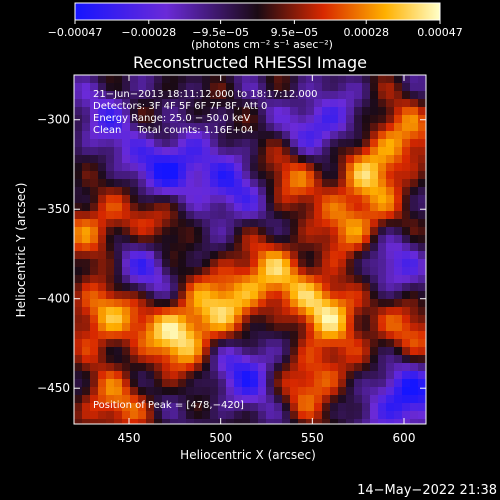 Image resolution: width=500 pixels, height=500 pixels. Describe the element at coordinates (129, 438) in the screenshot. I see `x-tick-label: 450` at that location.